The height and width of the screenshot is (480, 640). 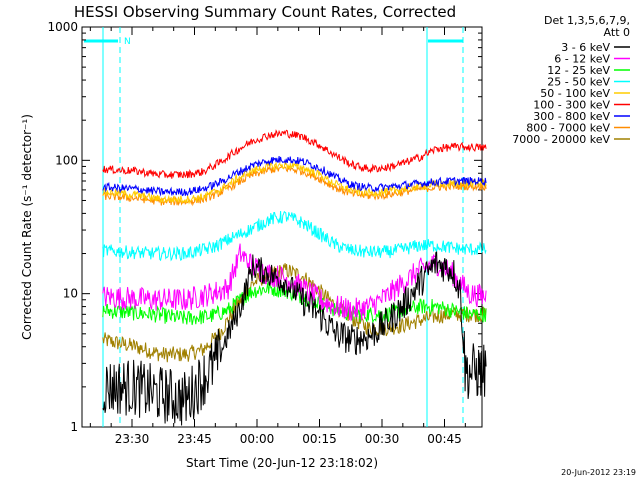 What do you see at coordinates (257, 439) in the screenshot?
I see `x-tick-label: 00:00` at bounding box center [257, 439].